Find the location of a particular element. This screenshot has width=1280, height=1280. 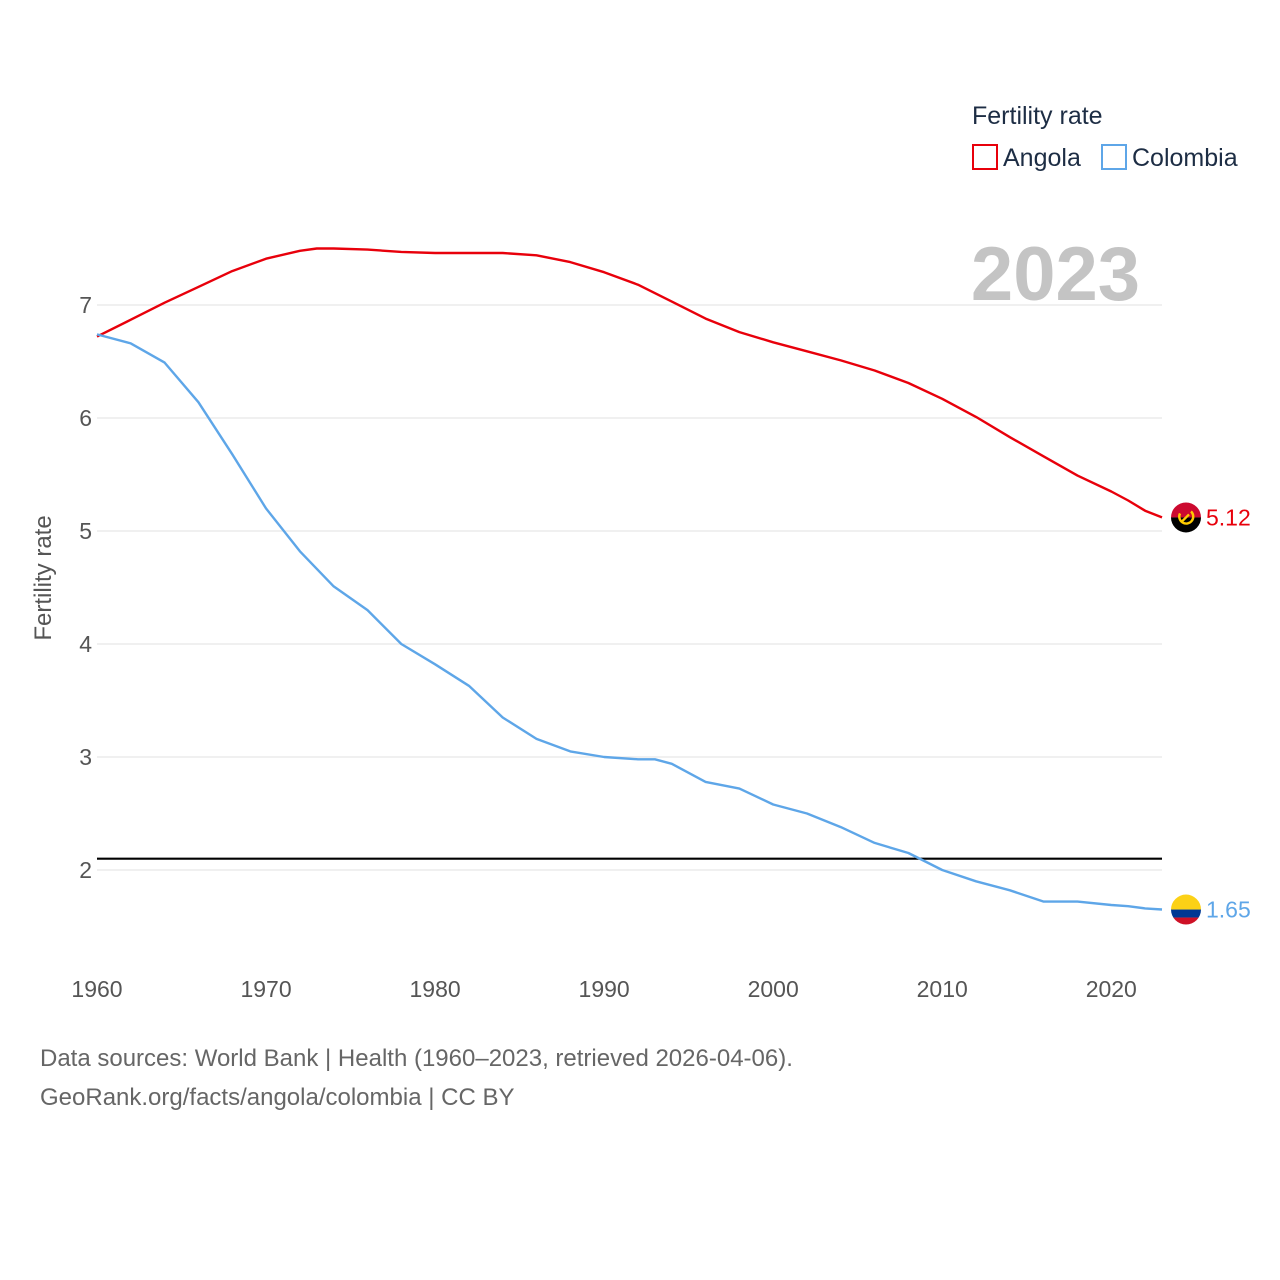

legend-item-colombia: Colombia is located at coordinates (1169, 158).